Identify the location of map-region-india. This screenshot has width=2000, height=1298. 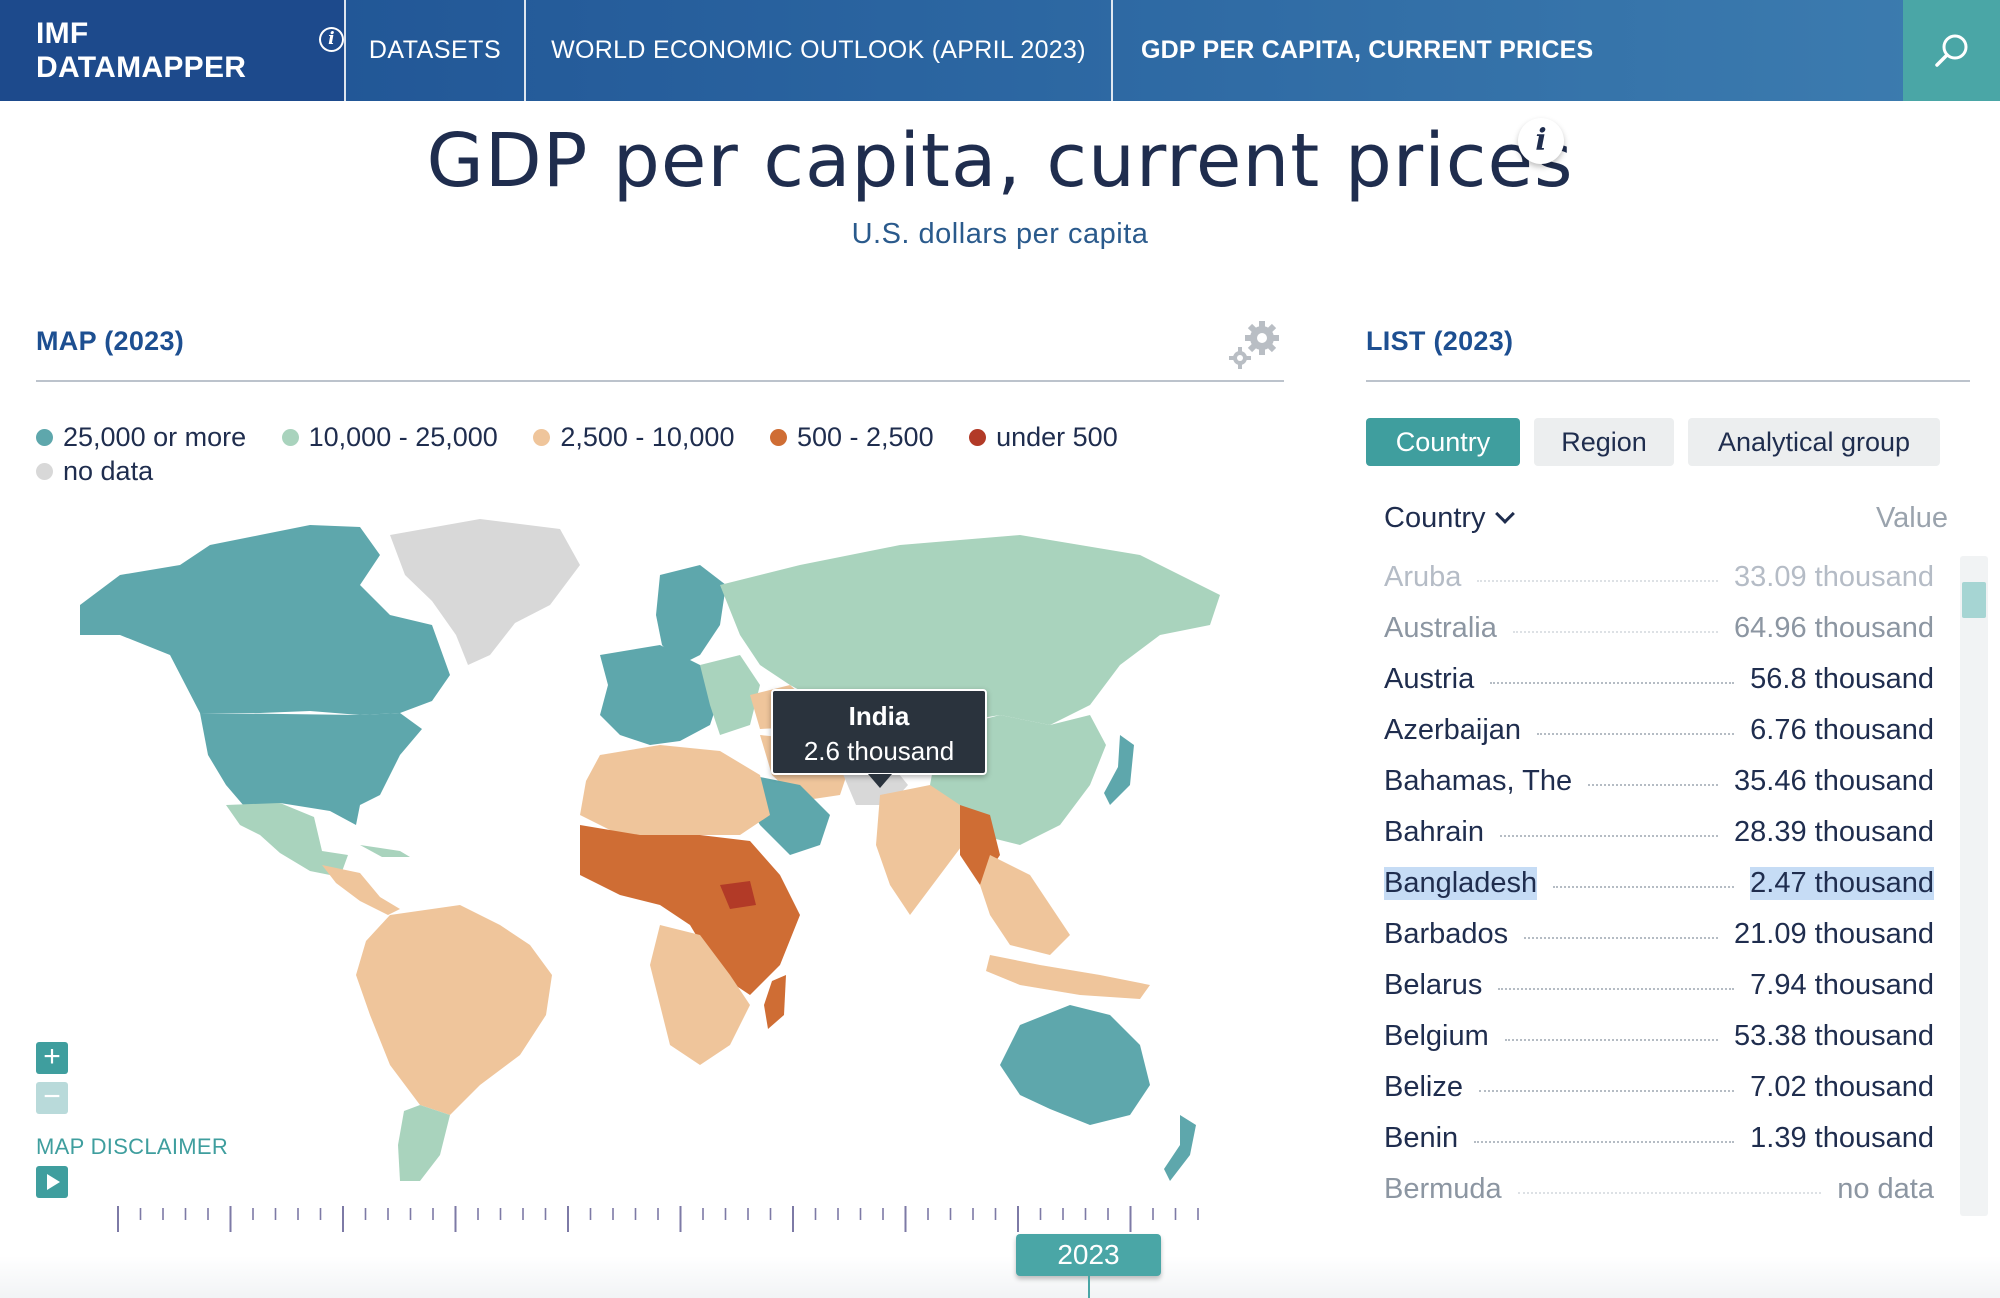
(923, 850).